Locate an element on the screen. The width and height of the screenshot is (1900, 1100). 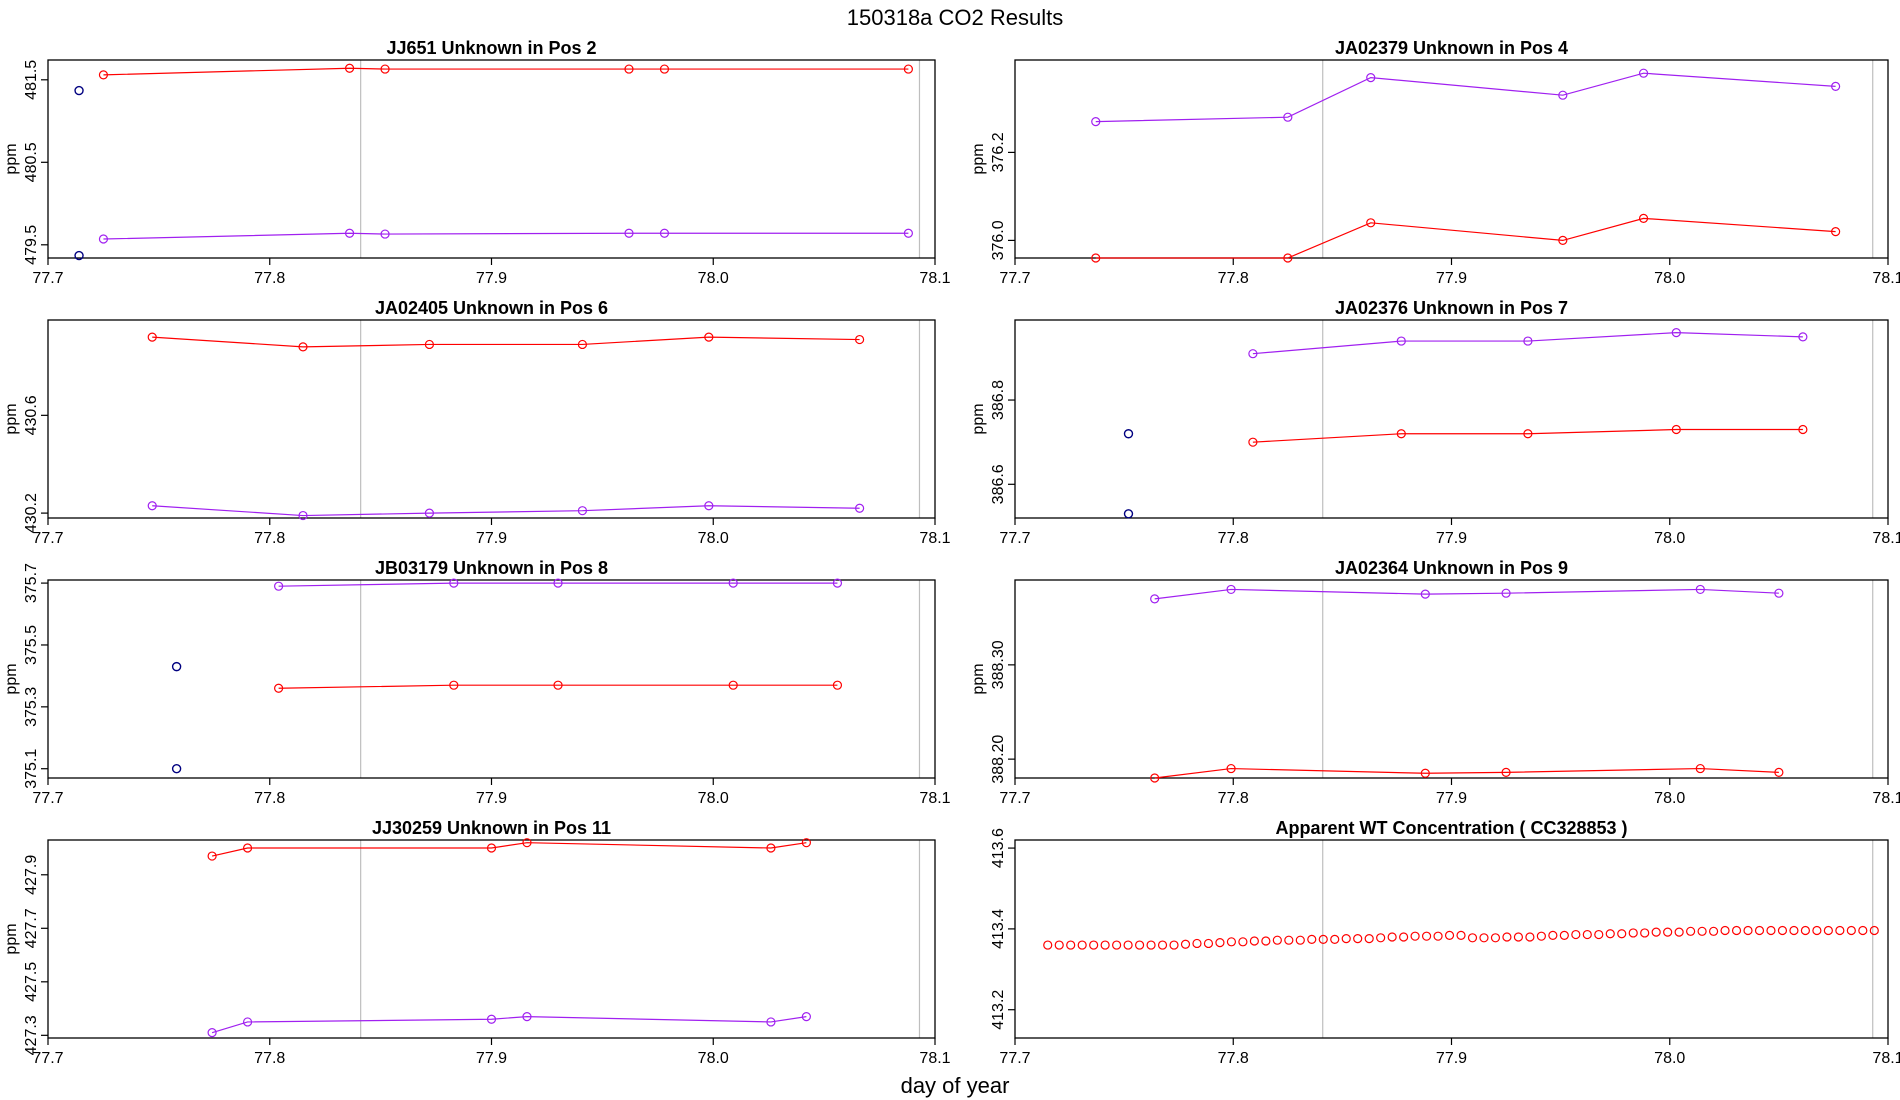
x-tick-label: 78.1 is located at coordinates (934, 798).